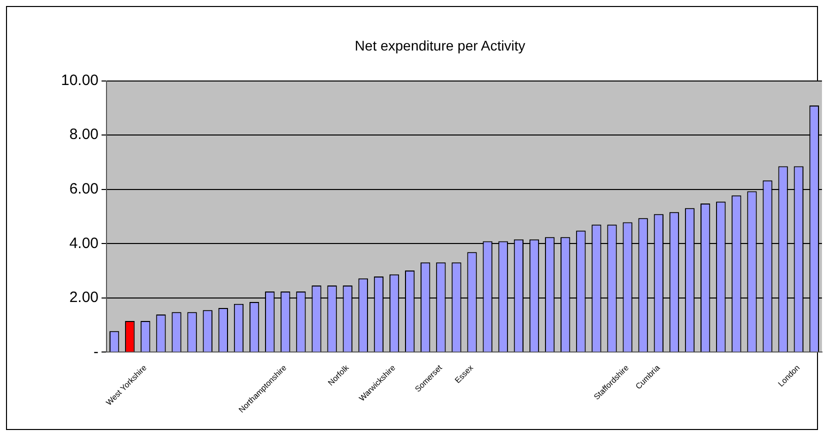  I want to click on y-tick-label: 10.00, so click(79, 80).